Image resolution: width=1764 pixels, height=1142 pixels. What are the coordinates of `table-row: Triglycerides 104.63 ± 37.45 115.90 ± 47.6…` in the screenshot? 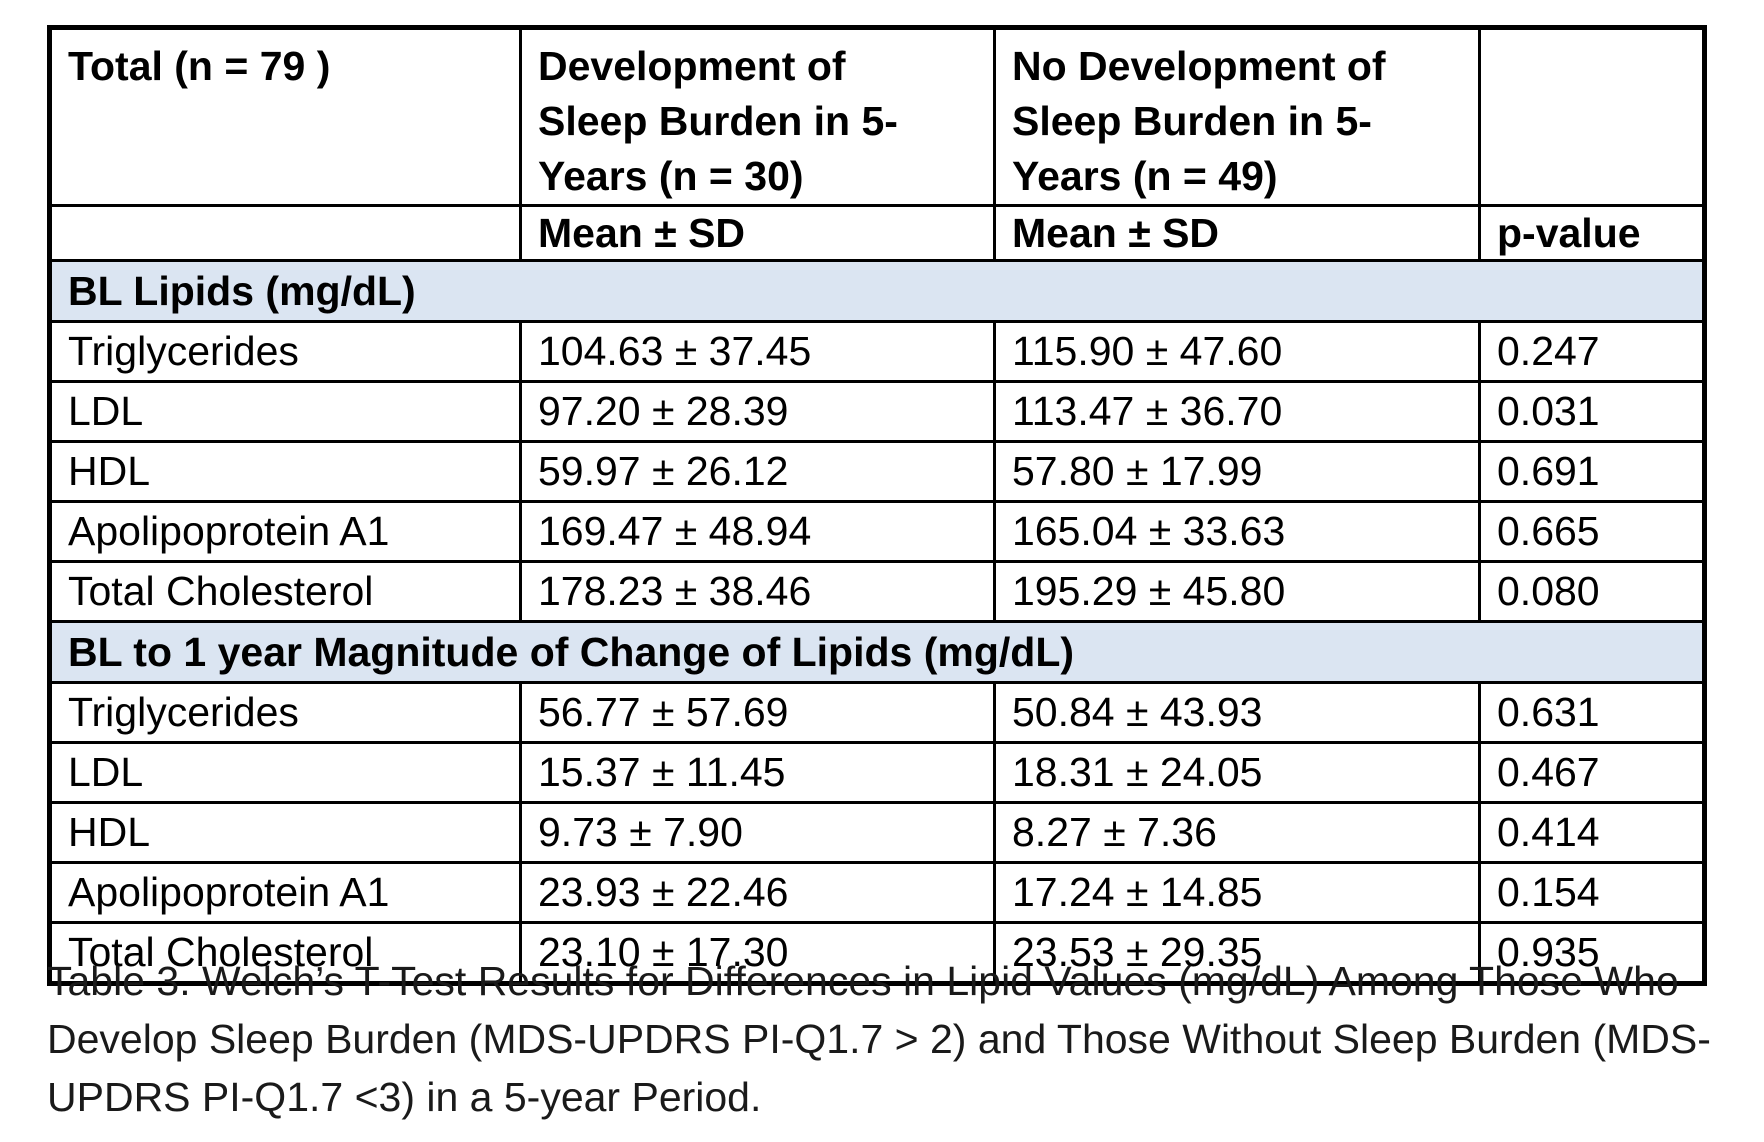 It's located at (877, 351).